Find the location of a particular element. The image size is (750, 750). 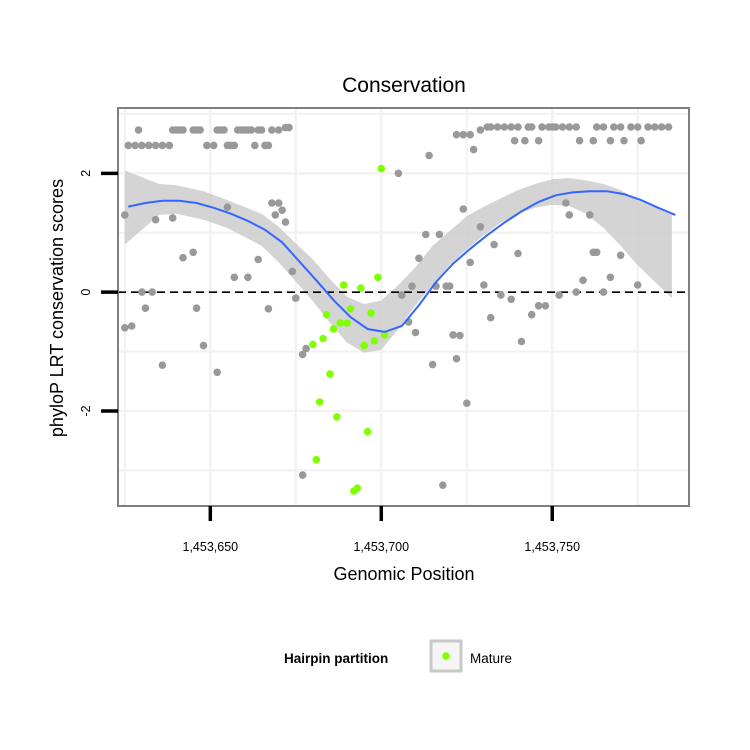

x-tick-label: 1,453,750 is located at coordinates (552, 547).